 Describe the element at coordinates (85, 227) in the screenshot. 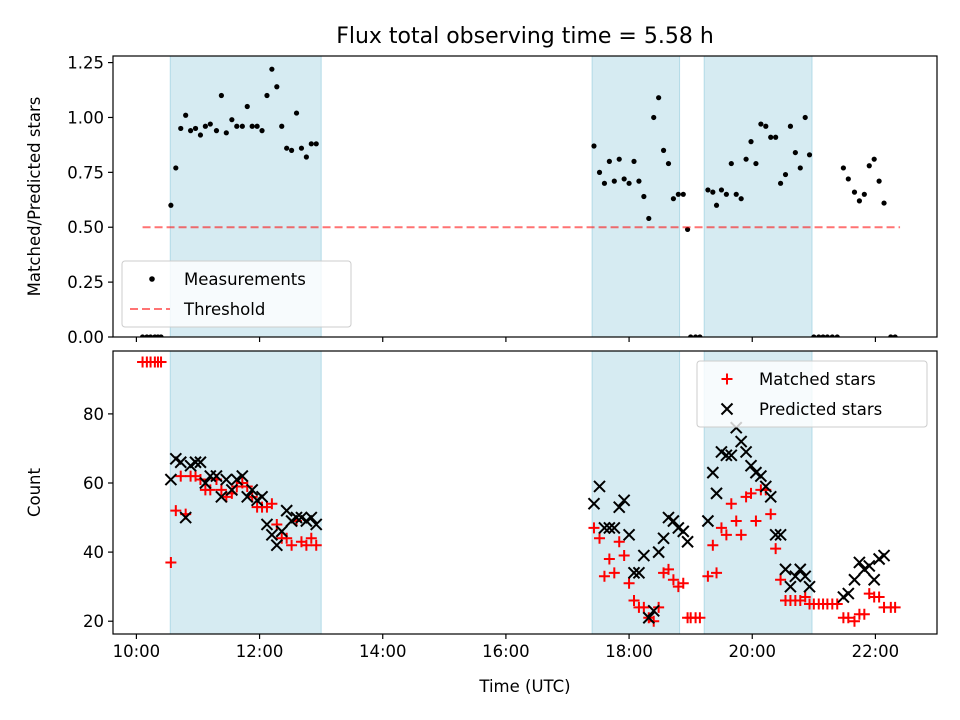

I see `y-tick-label: 0.50` at that location.